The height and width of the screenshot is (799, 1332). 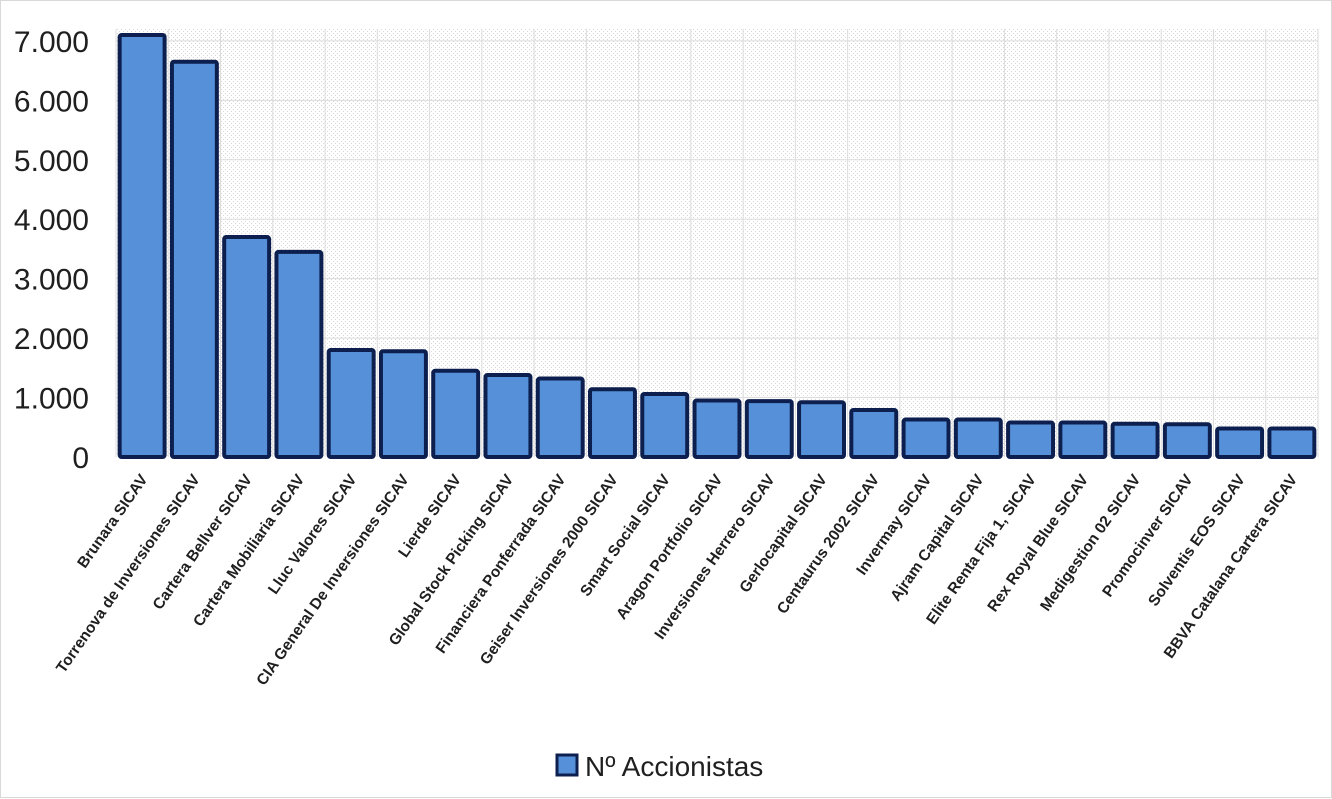 I want to click on x-tick-label: Lluc Valores SICAV, so click(x=313, y=534).